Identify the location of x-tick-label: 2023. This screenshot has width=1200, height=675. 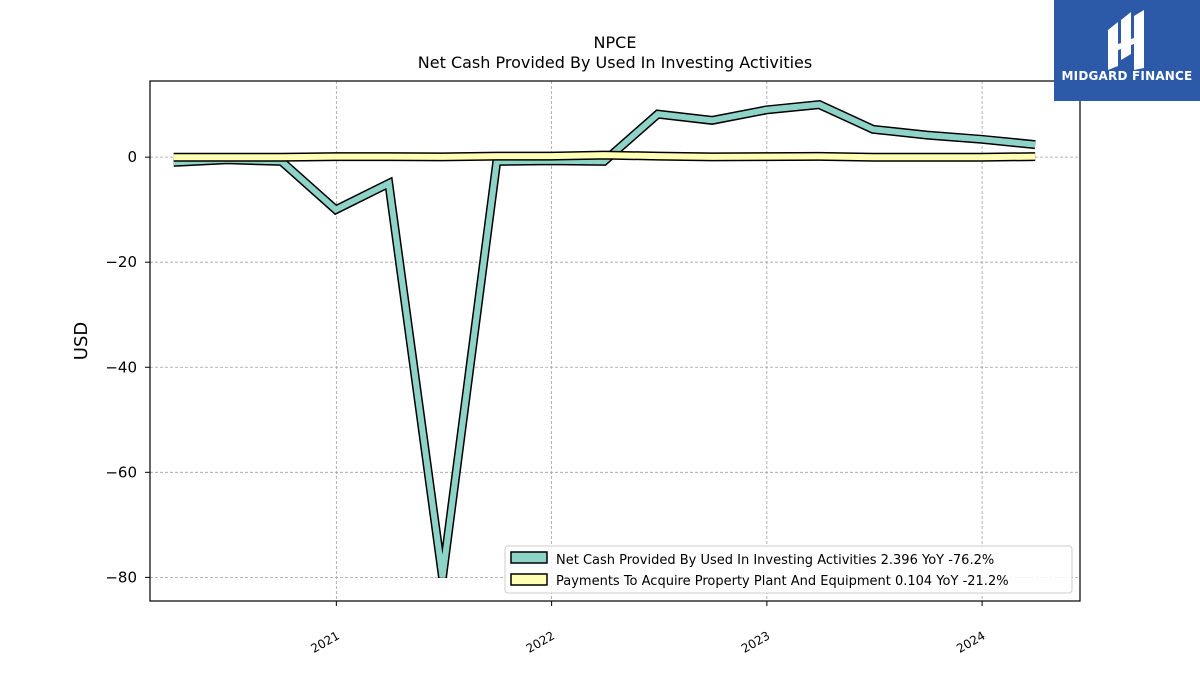
(755, 641).